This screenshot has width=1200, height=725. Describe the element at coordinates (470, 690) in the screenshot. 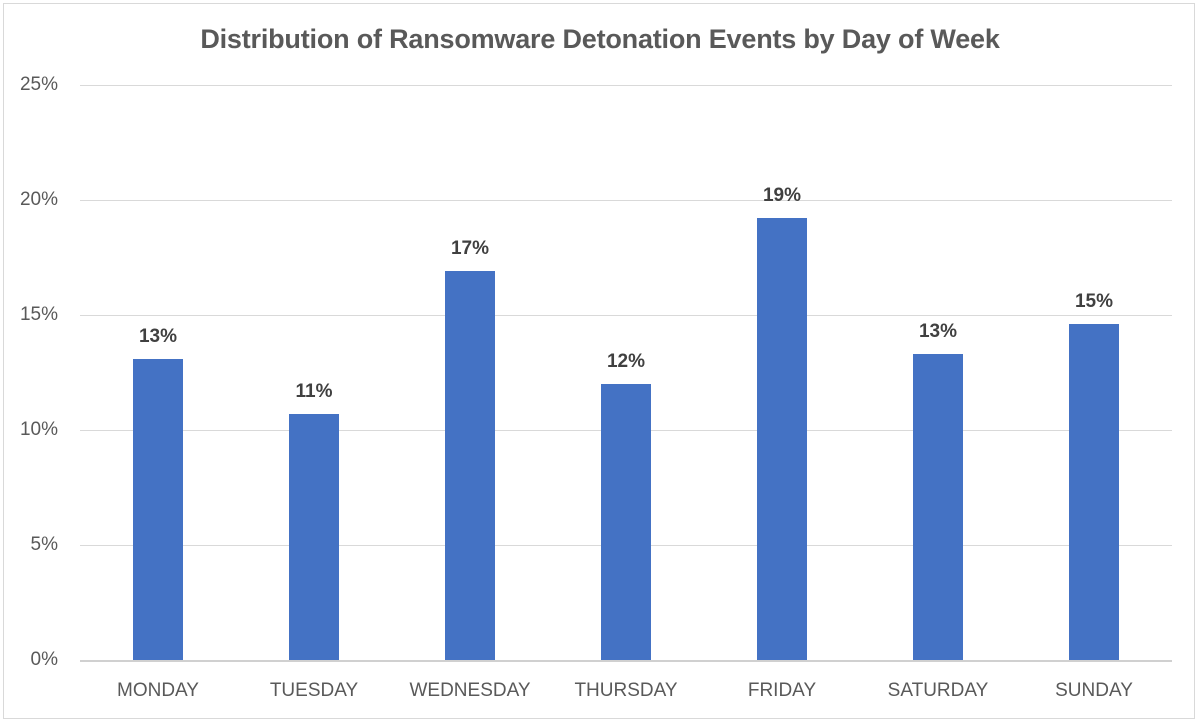

I see `x-label-wednesday: WEDNESDAY` at that location.